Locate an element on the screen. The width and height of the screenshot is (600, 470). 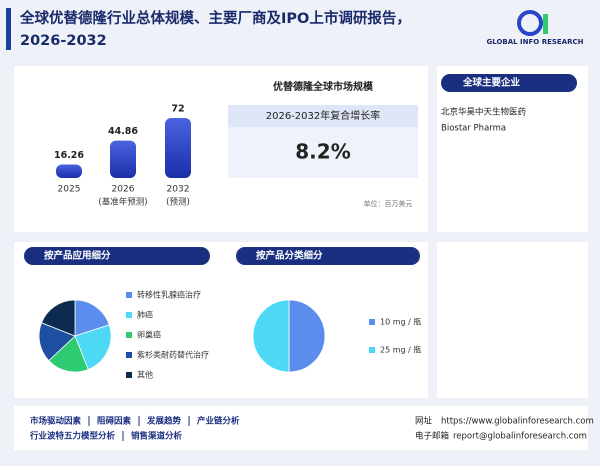
legend-label: 转移性乳腺癌治疗 is located at coordinates (169, 295).